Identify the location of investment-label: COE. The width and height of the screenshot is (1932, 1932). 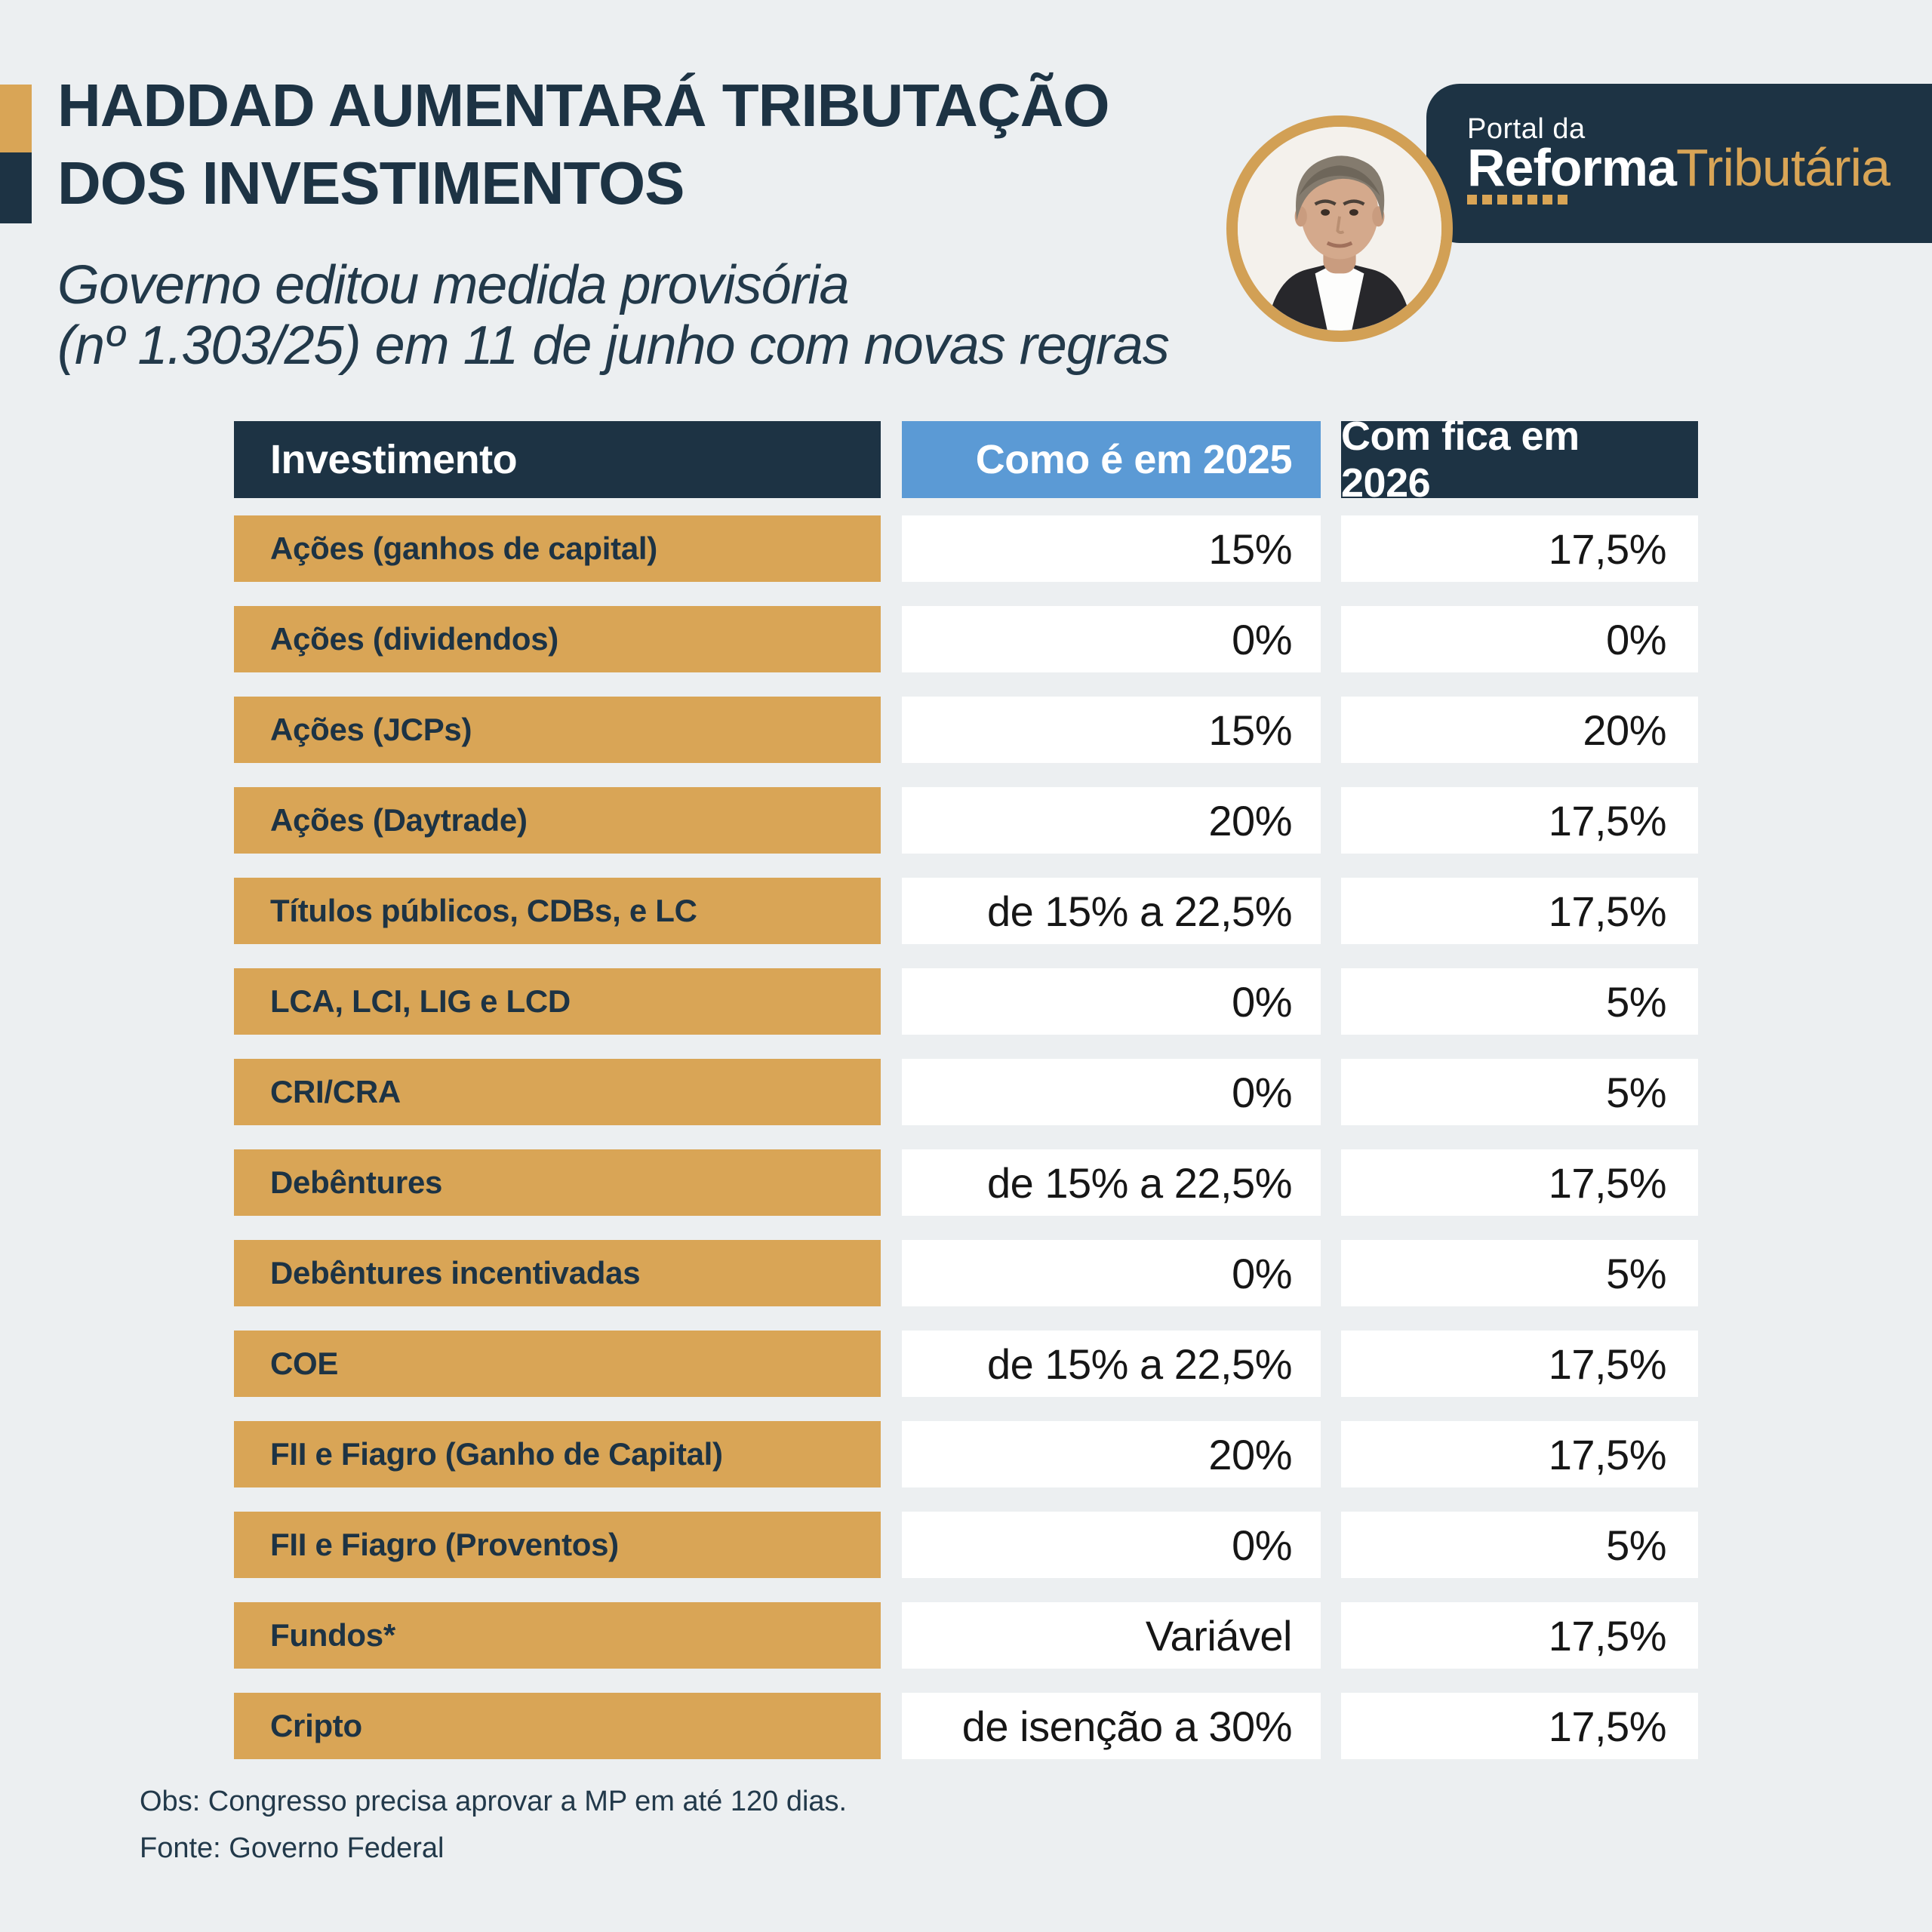
(557, 1364).